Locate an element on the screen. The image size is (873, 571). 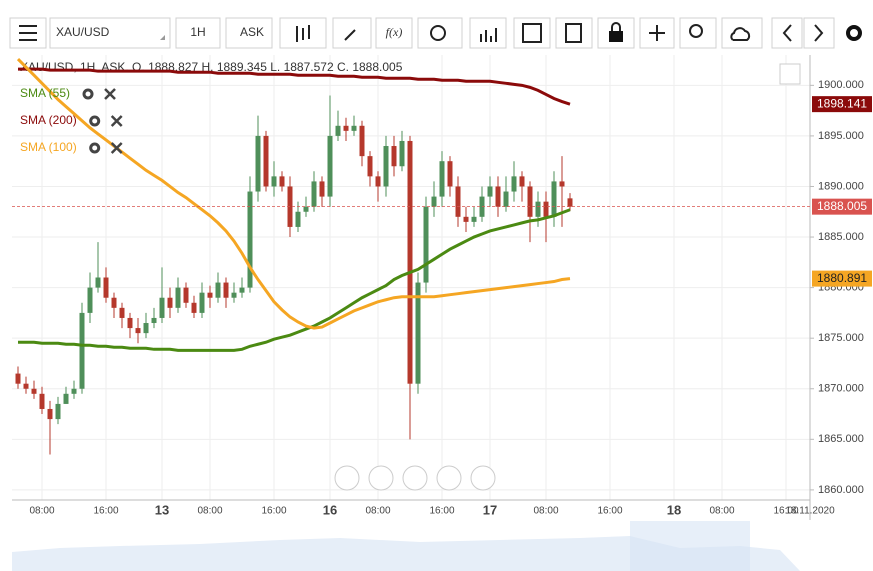
sma-value-label: 1898.141 is located at coordinates (842, 103).